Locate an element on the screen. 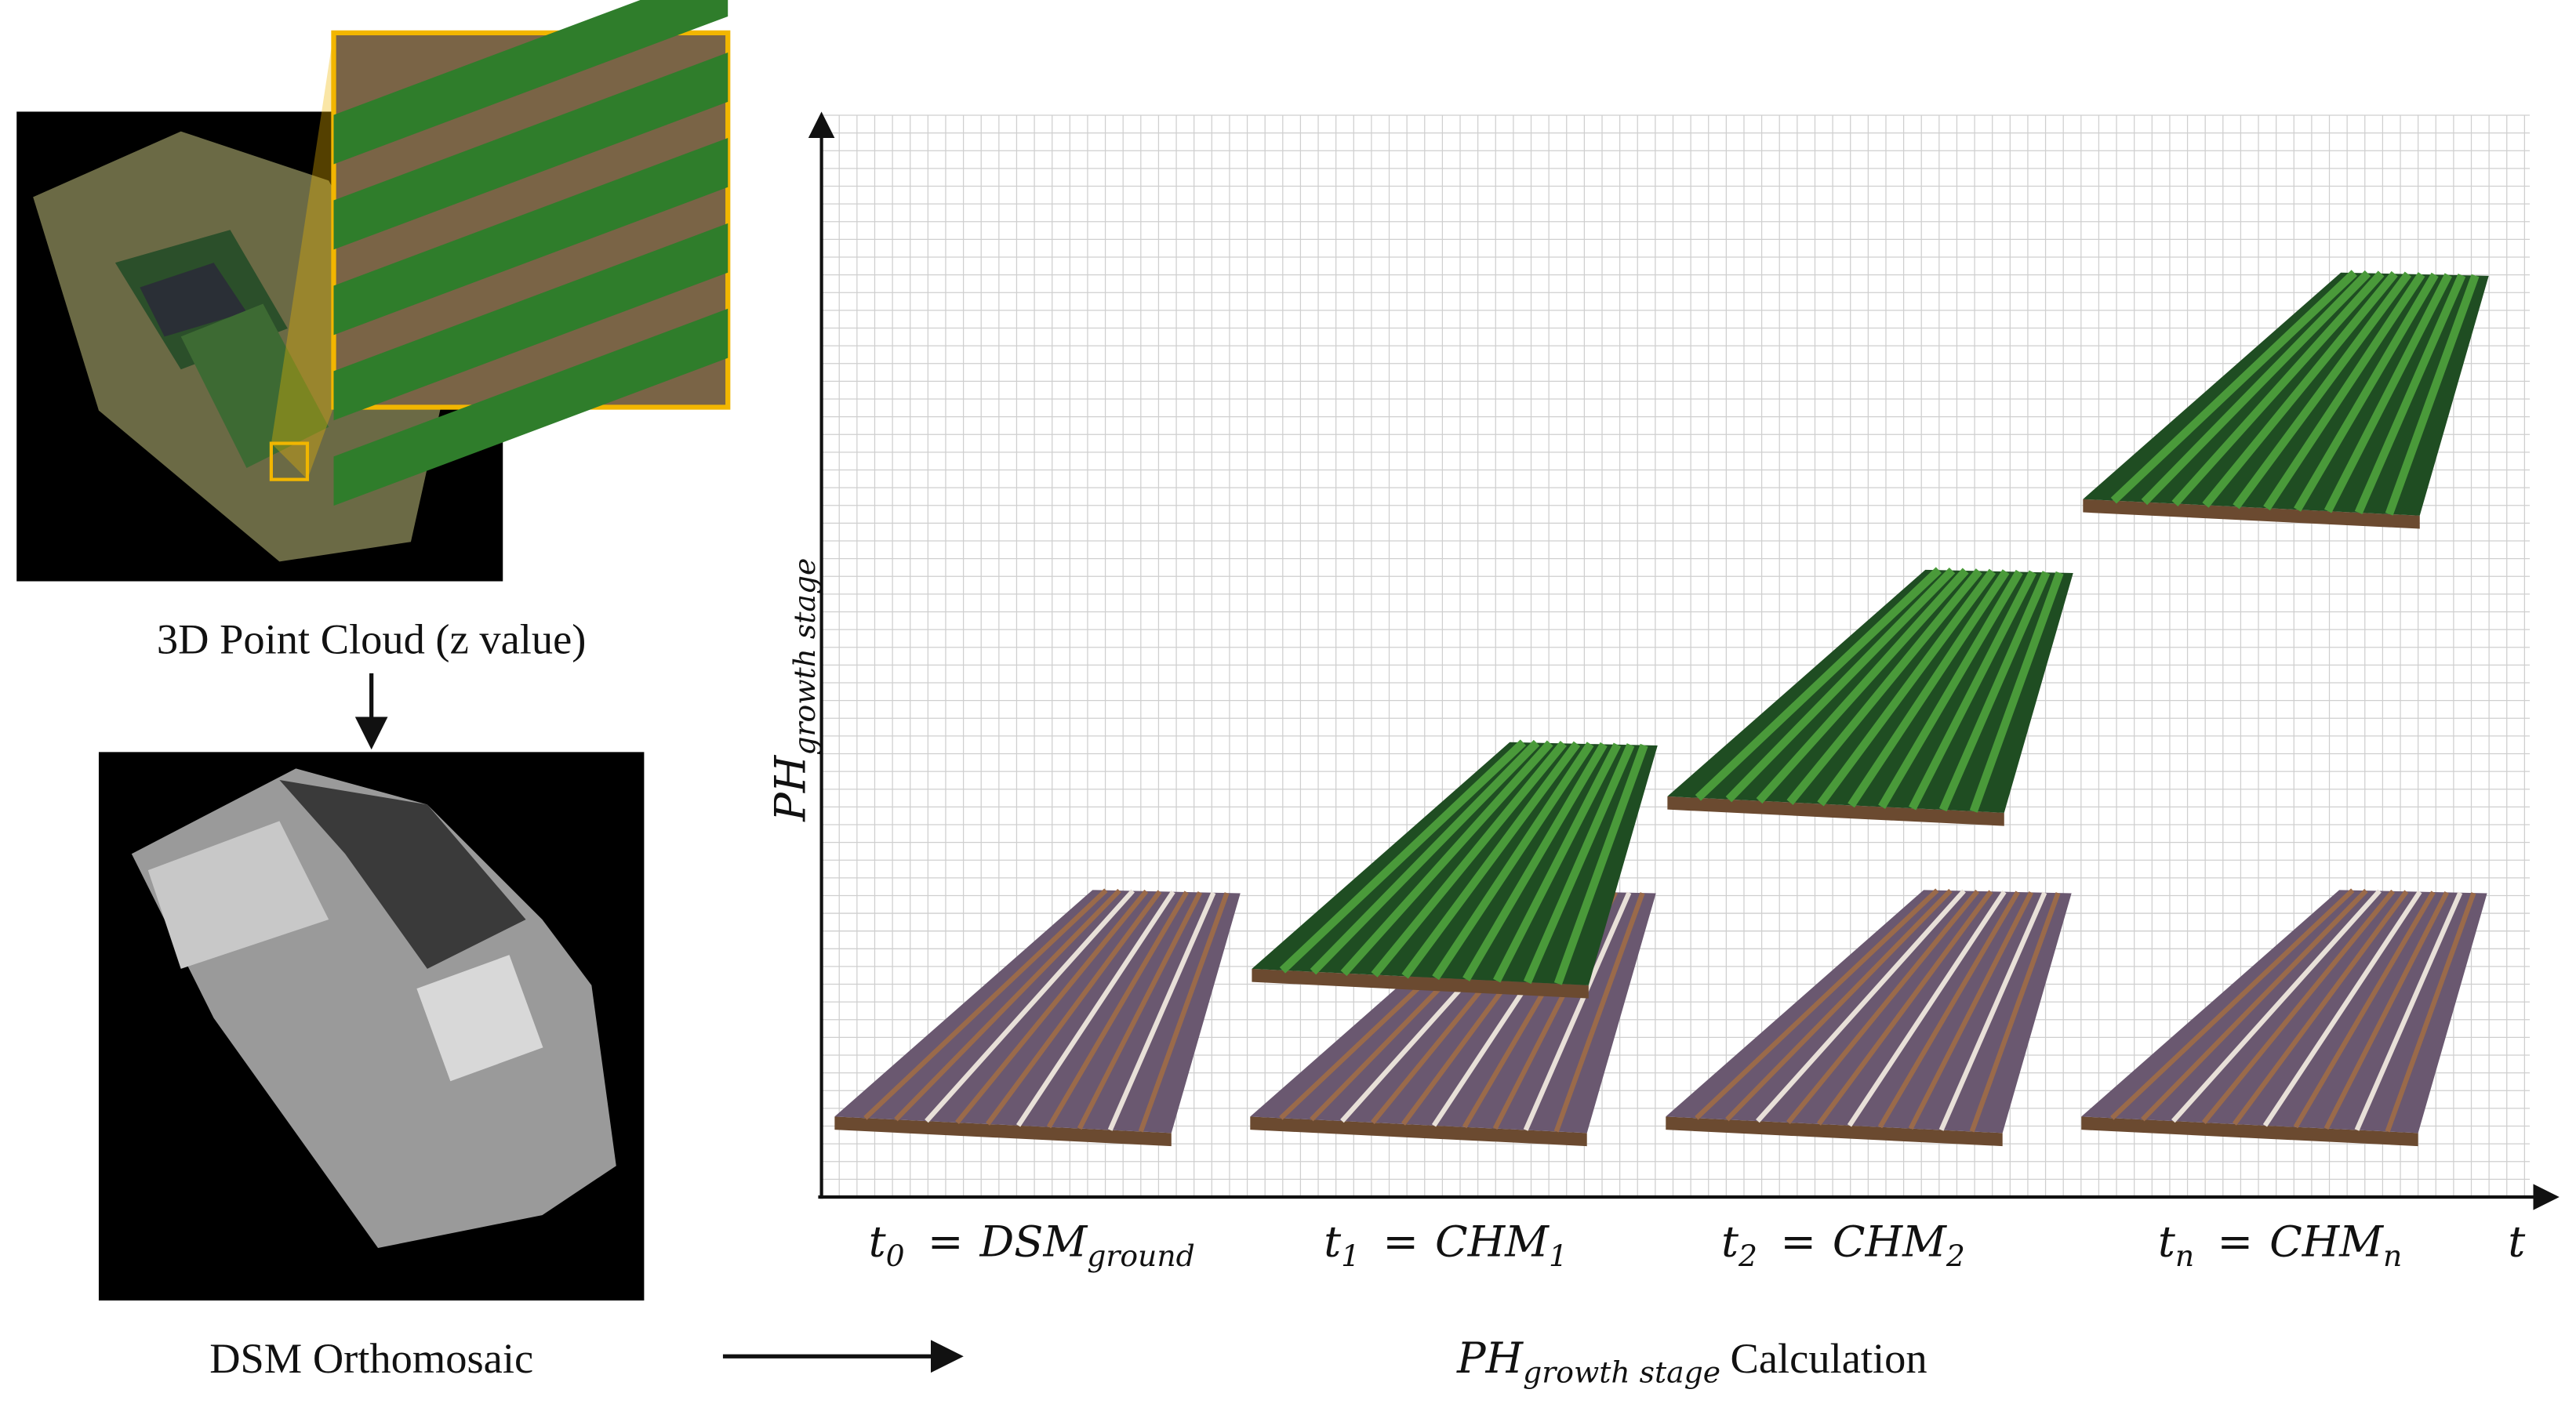 The width and height of the screenshot is (2576, 1422). calculation-label: PHgrowth stage Calculation is located at coordinates (1691, 1361).